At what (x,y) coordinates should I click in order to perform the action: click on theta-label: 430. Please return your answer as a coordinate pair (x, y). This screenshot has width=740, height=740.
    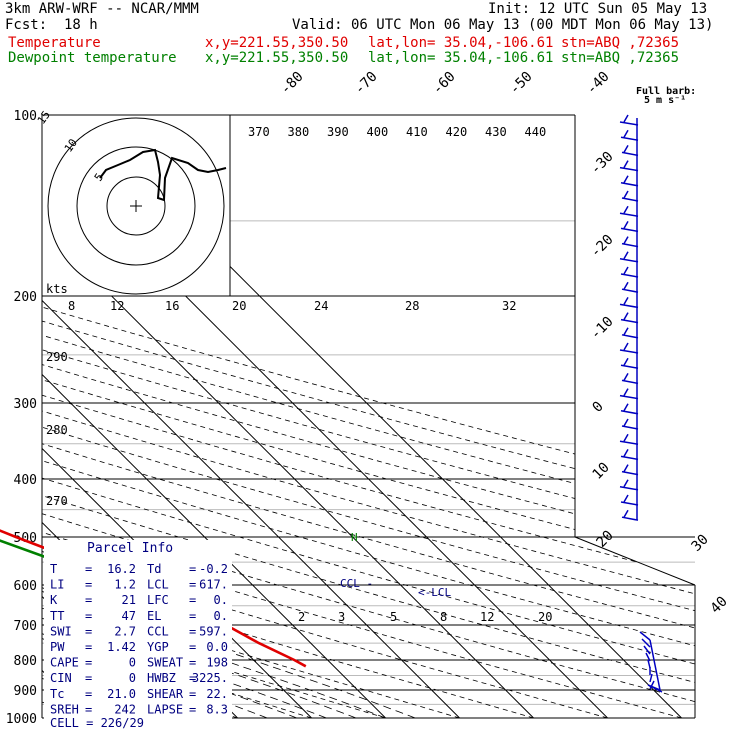
    Looking at the image, I should click on (496, 132).